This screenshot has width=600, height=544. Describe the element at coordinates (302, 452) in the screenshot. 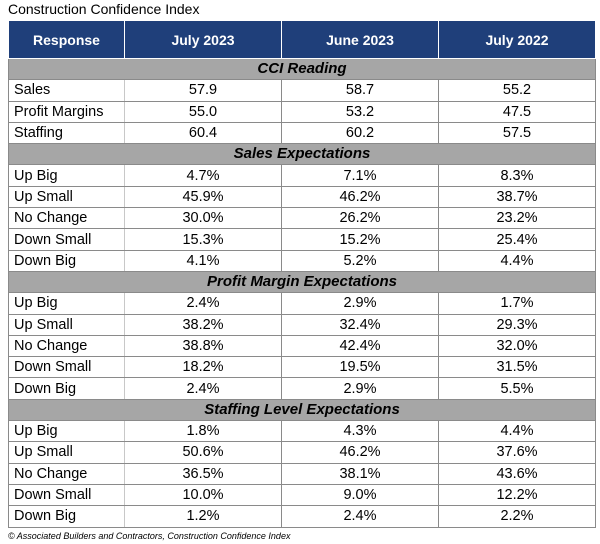

I see `table-row: Up Small 50.6% 46.2% 37.6%` at that location.